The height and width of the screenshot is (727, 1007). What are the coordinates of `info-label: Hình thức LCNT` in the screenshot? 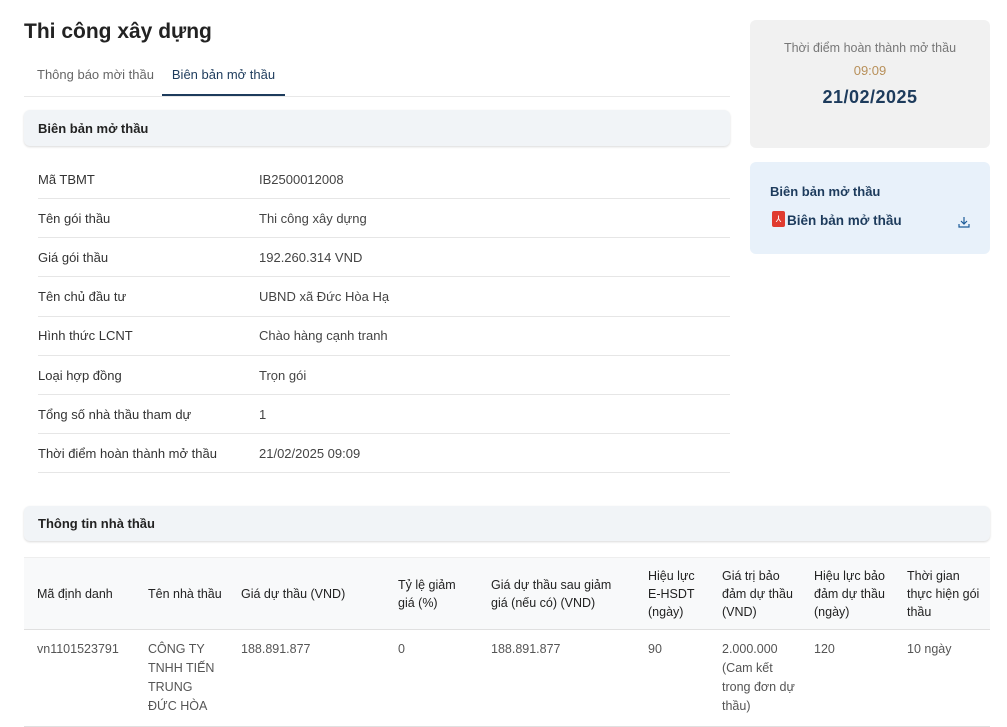 It's located at (85, 336).